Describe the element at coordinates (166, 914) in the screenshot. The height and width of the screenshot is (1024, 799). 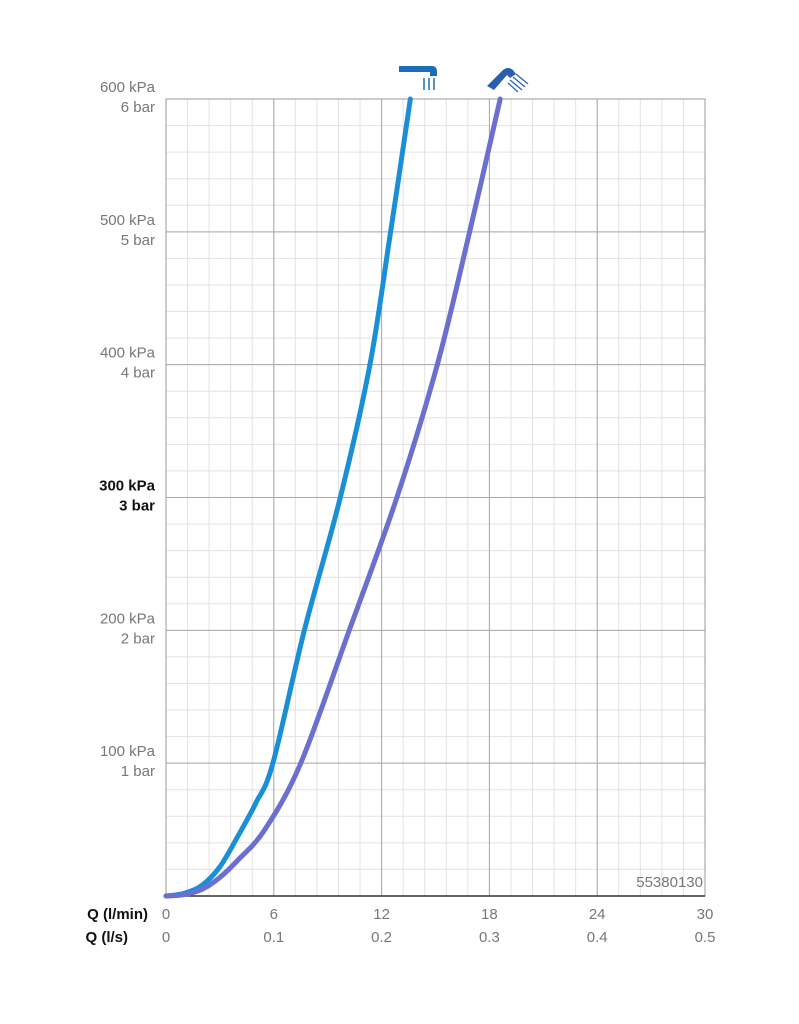
I see `x-tick-label: 0` at that location.